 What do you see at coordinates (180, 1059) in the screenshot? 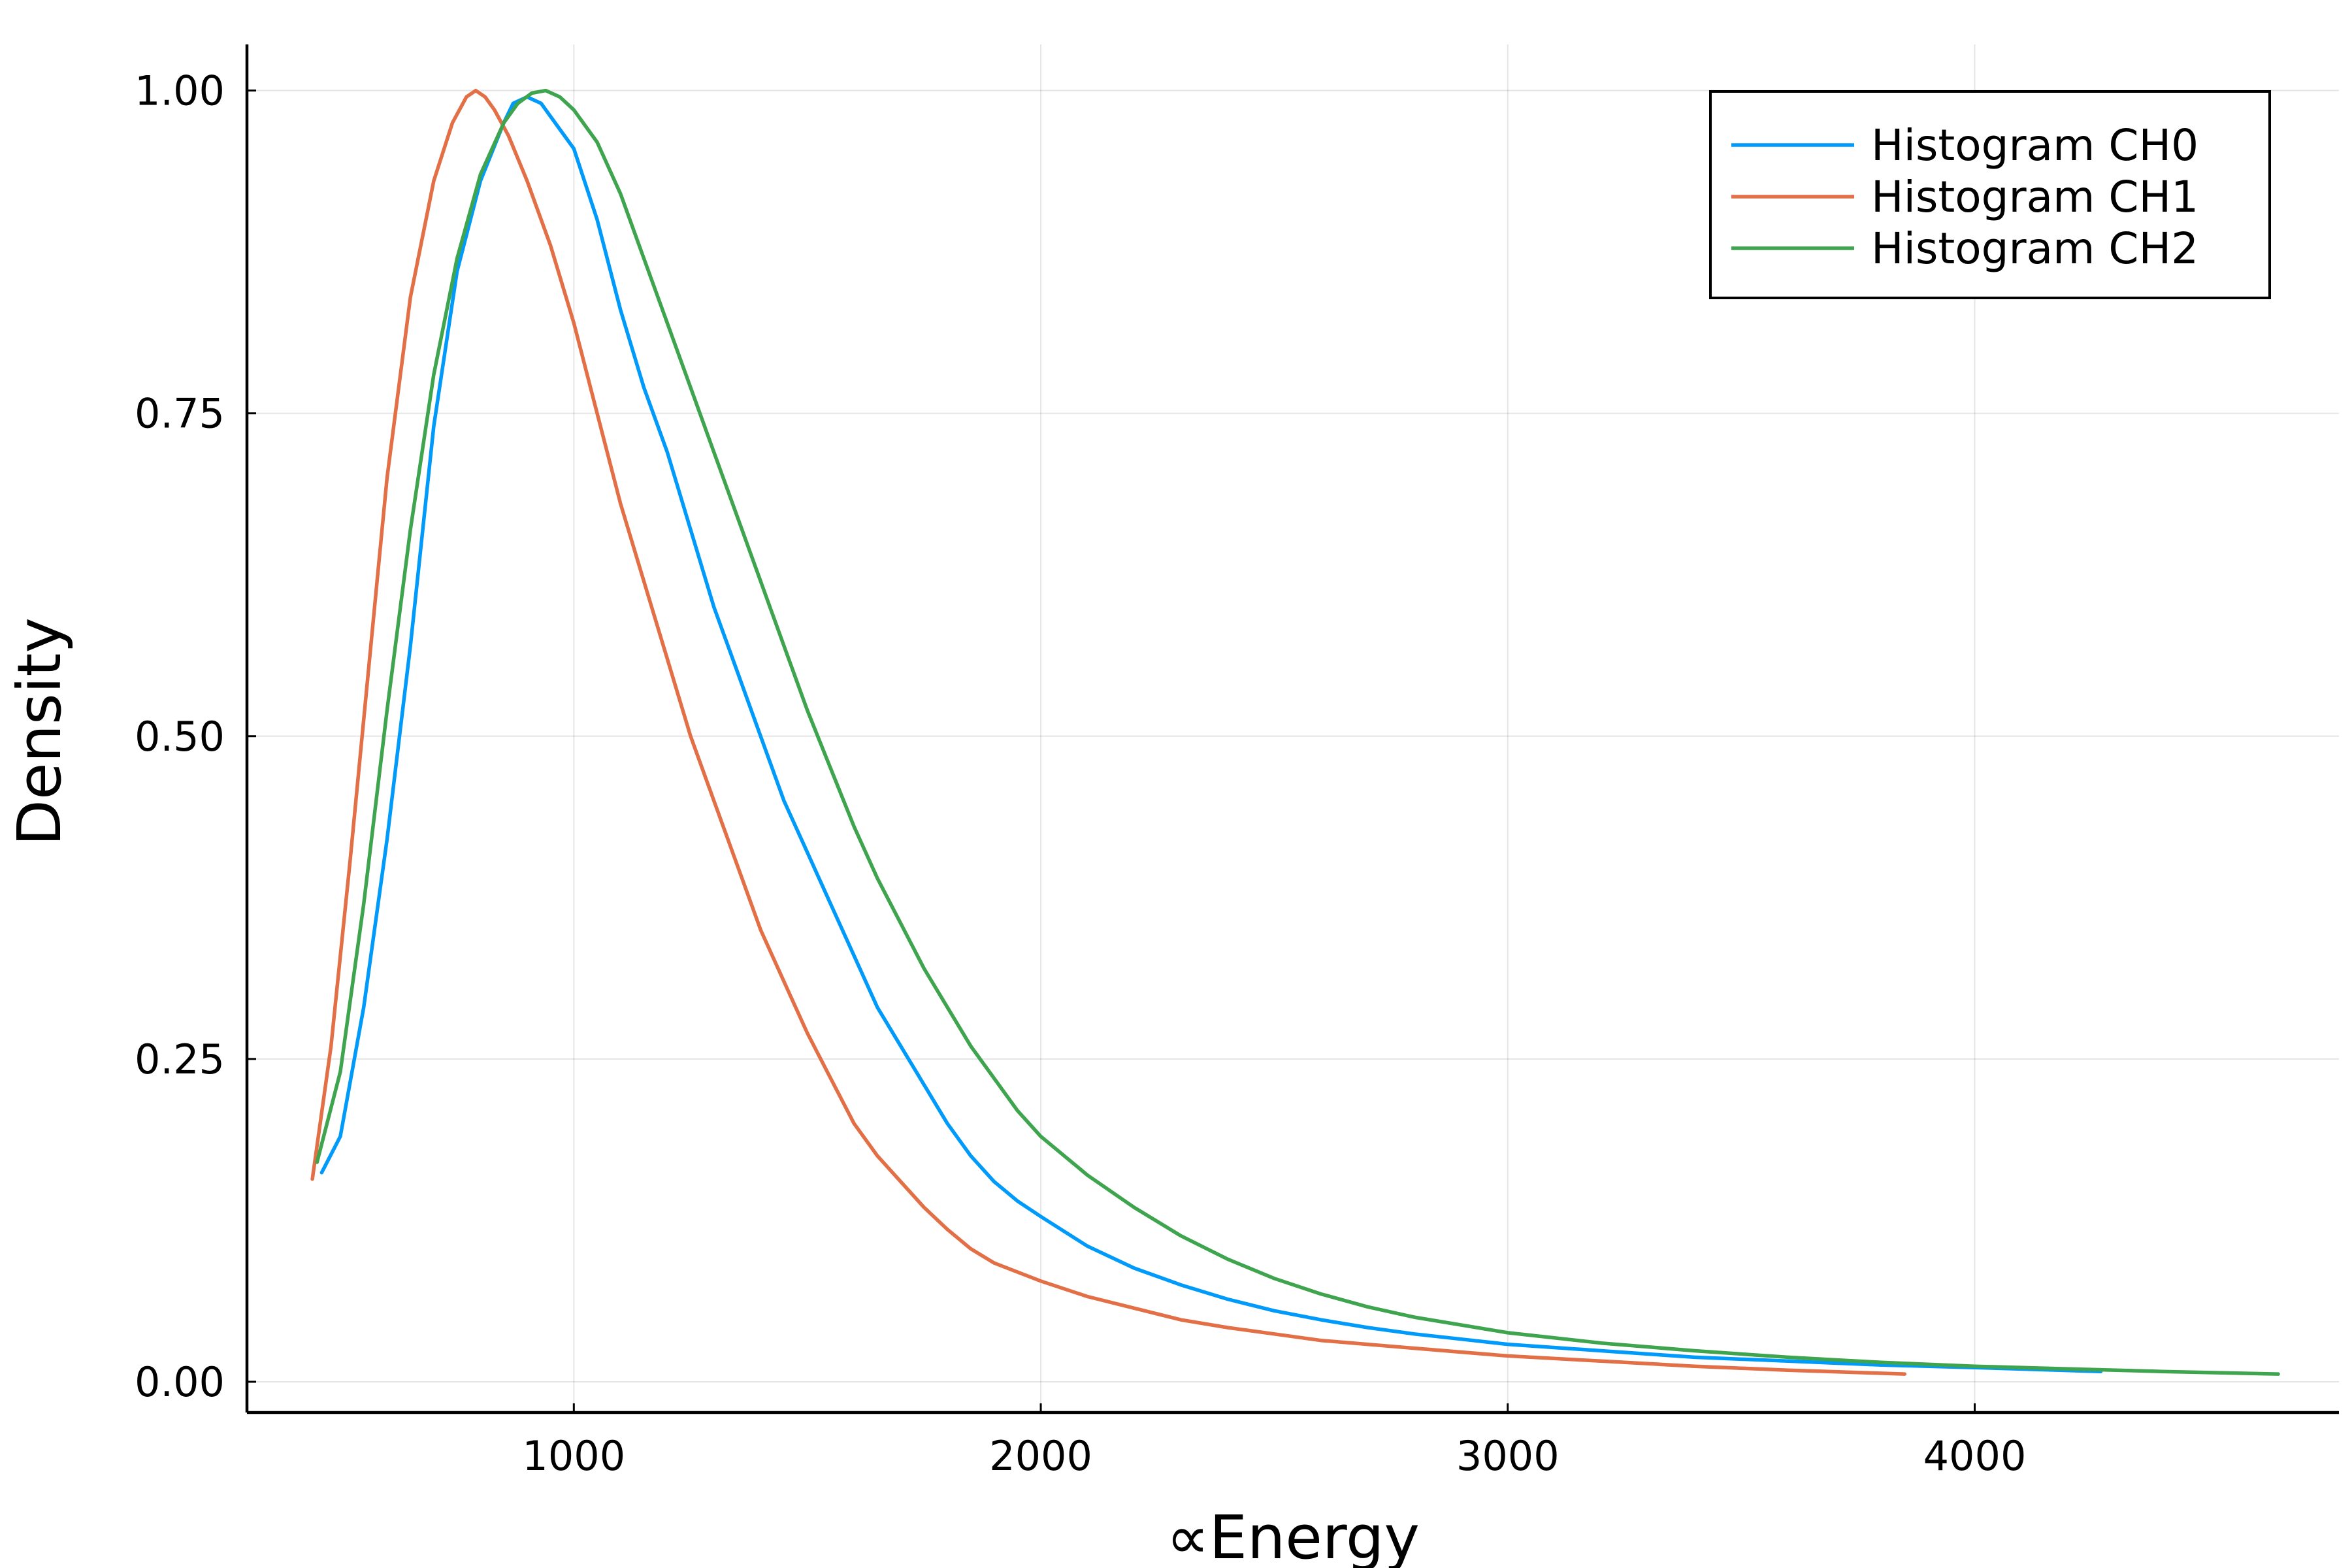
I see `y-tick-label: 0.25` at bounding box center [180, 1059].